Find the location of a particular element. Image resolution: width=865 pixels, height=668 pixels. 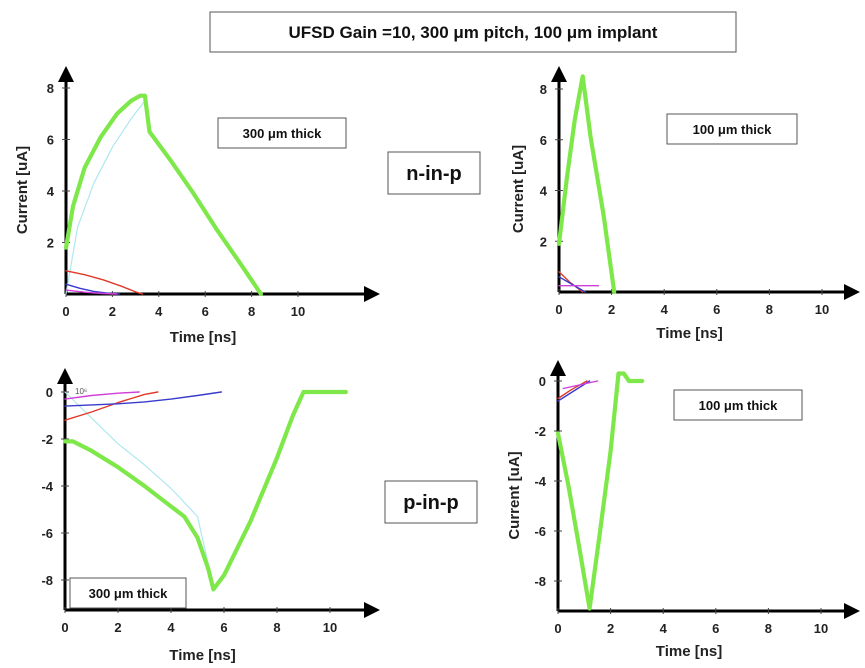

device-label-p-in-p: p-in-p is located at coordinates (431, 502).